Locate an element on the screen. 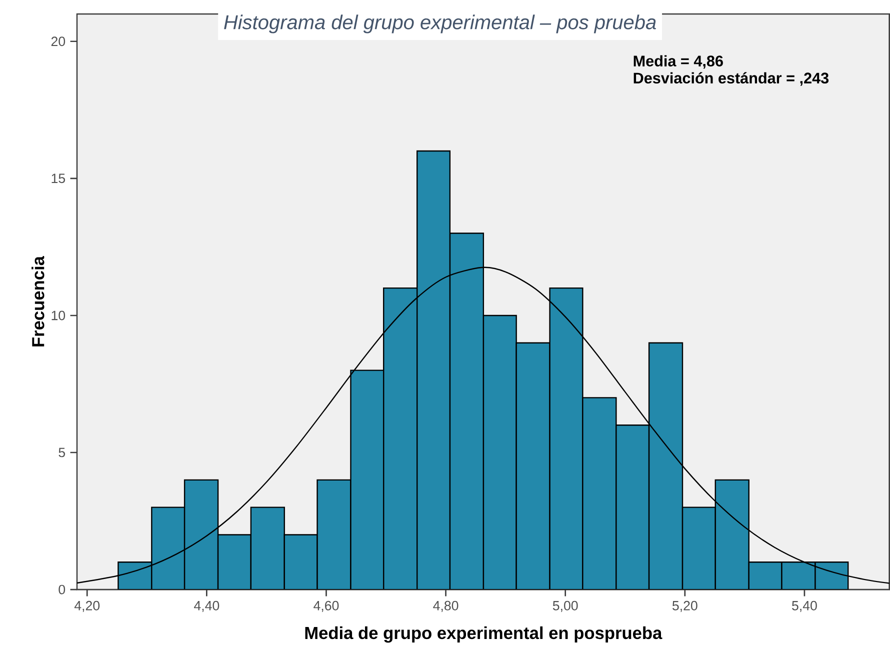 The width and height of the screenshot is (890, 650). y-tick-label: 20 is located at coordinates (58, 41).